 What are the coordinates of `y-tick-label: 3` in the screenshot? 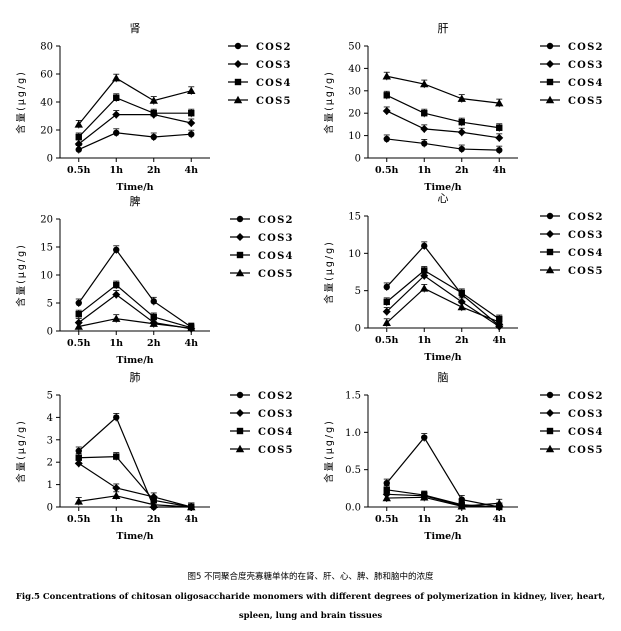 It's located at (50, 440).